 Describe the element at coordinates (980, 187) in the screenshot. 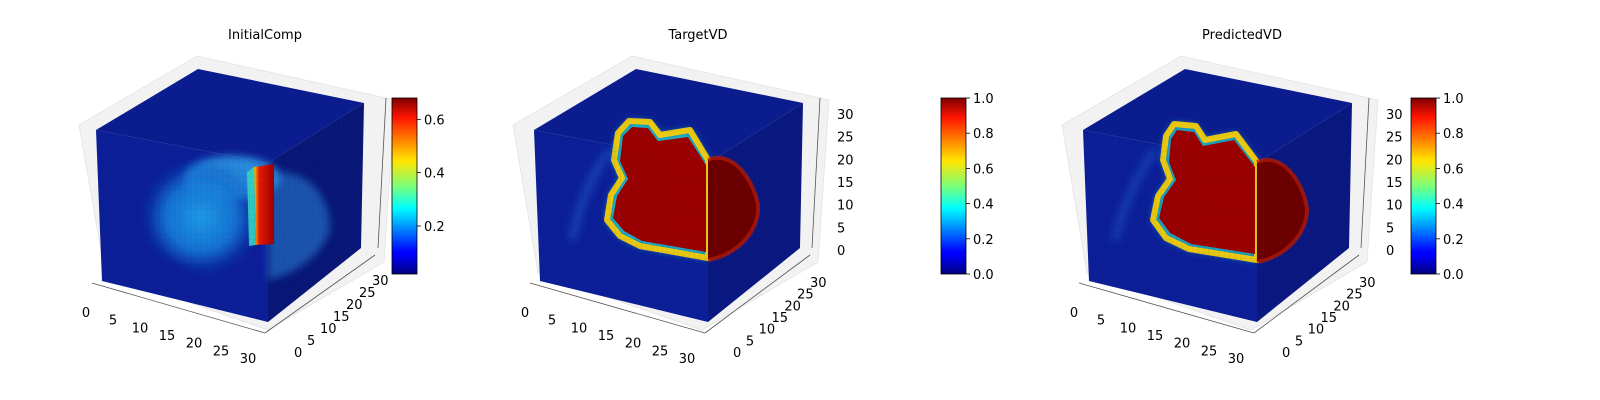

I see `colorbar-tick-labels: 0.0 0.2 0.4 0.6 0.8 1.0` at that location.